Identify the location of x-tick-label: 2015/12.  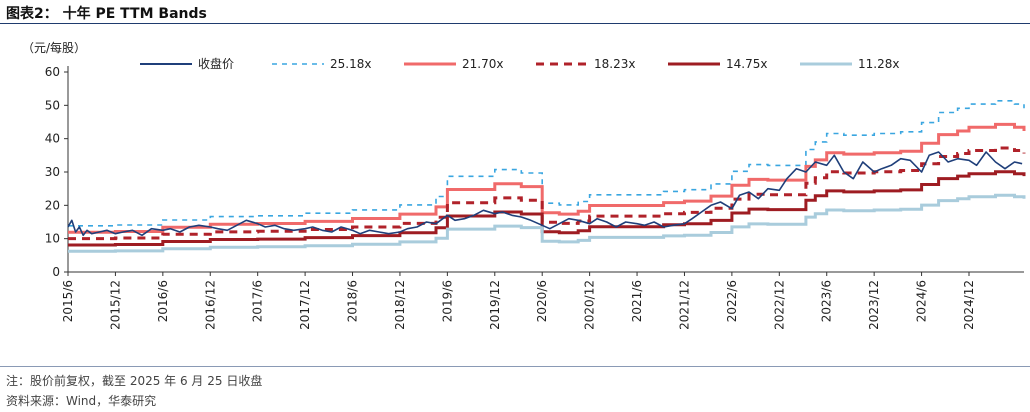
(115, 305).